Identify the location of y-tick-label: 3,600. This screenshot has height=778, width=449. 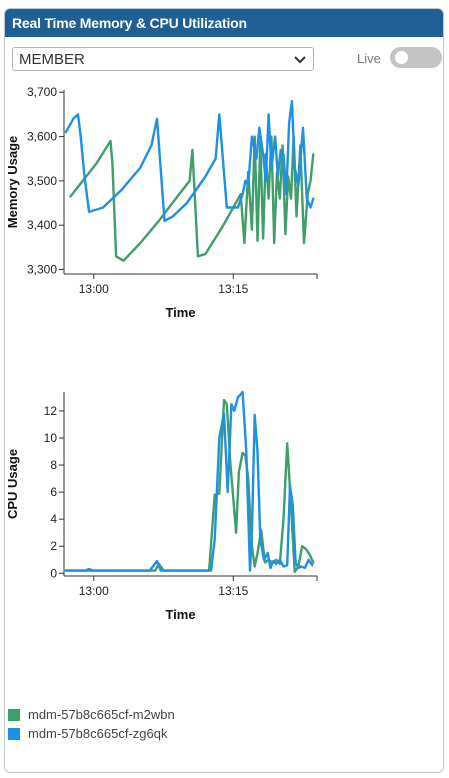
(42, 137).